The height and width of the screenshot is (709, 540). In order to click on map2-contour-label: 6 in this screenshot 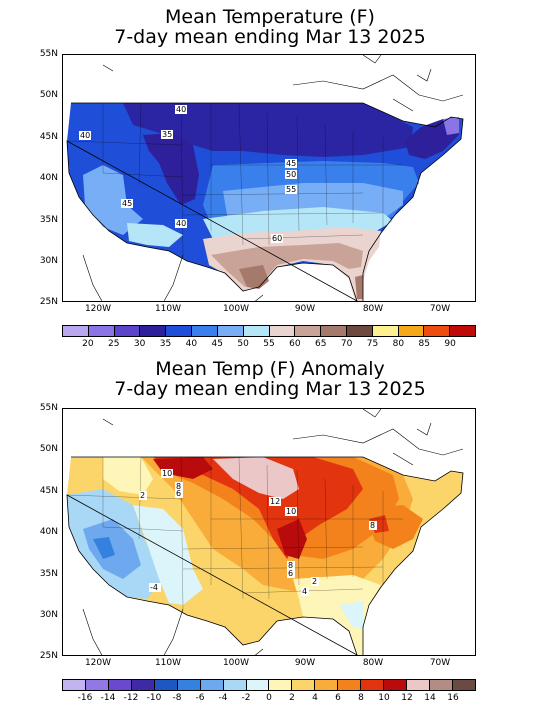, I will do `click(178, 493)`.